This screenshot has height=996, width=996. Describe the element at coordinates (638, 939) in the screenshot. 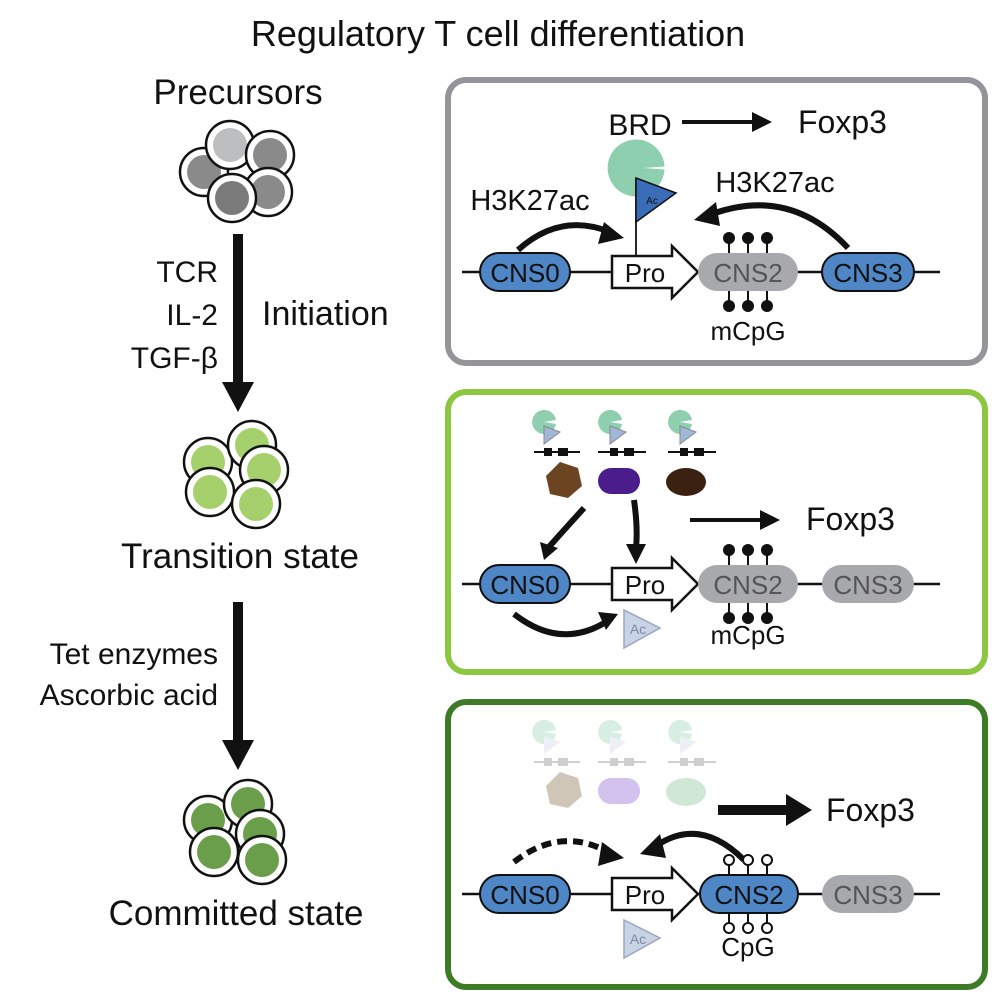

I see `ac-label-3: Ac` at that location.